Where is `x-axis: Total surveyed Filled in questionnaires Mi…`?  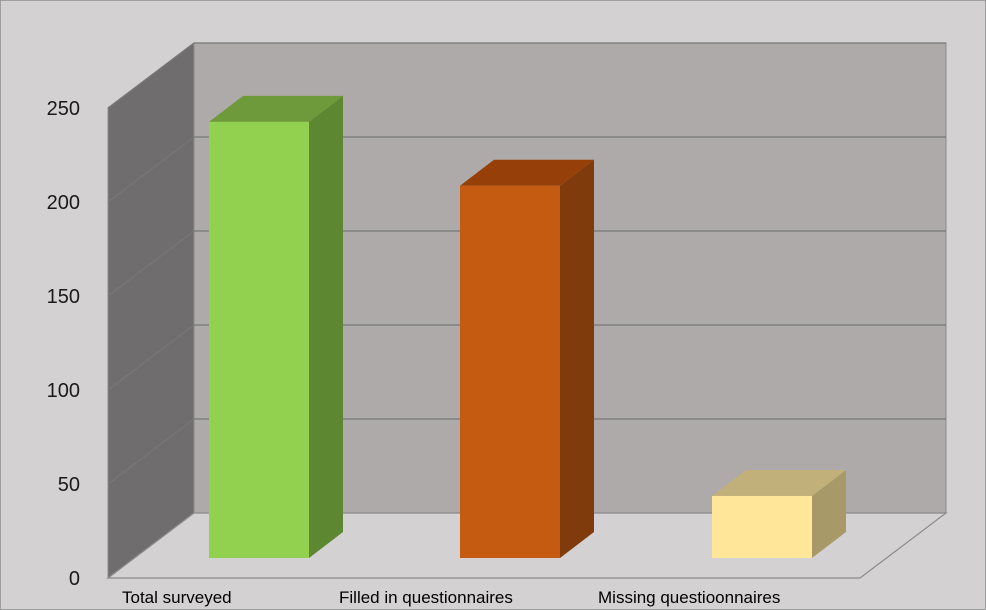 x-axis: Total surveyed Filled in questionnaires Mi… is located at coordinates (451, 597).